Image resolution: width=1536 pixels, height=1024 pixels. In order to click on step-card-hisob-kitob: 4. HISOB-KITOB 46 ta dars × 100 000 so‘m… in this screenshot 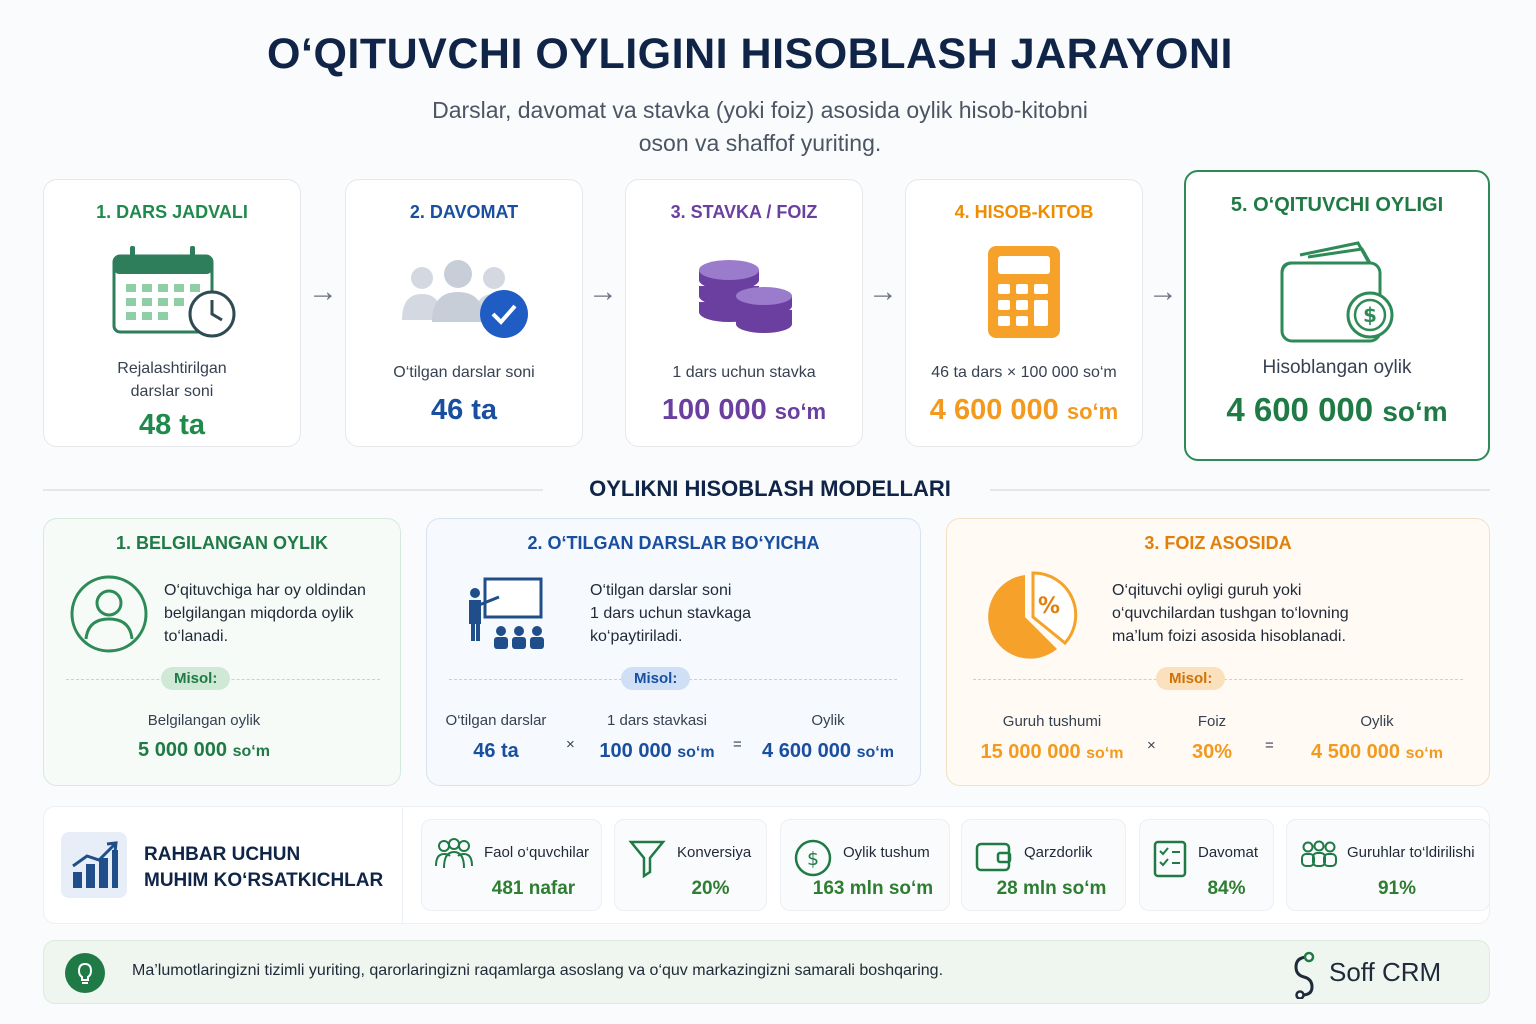, I will do `click(1024, 313)`.